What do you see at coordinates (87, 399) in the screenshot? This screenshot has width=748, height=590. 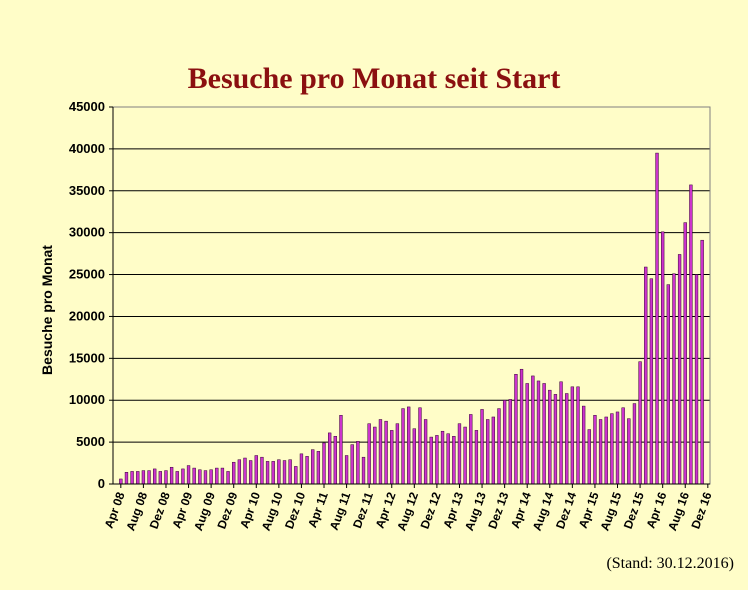 I see `y-tick-label: 10000` at bounding box center [87, 399].